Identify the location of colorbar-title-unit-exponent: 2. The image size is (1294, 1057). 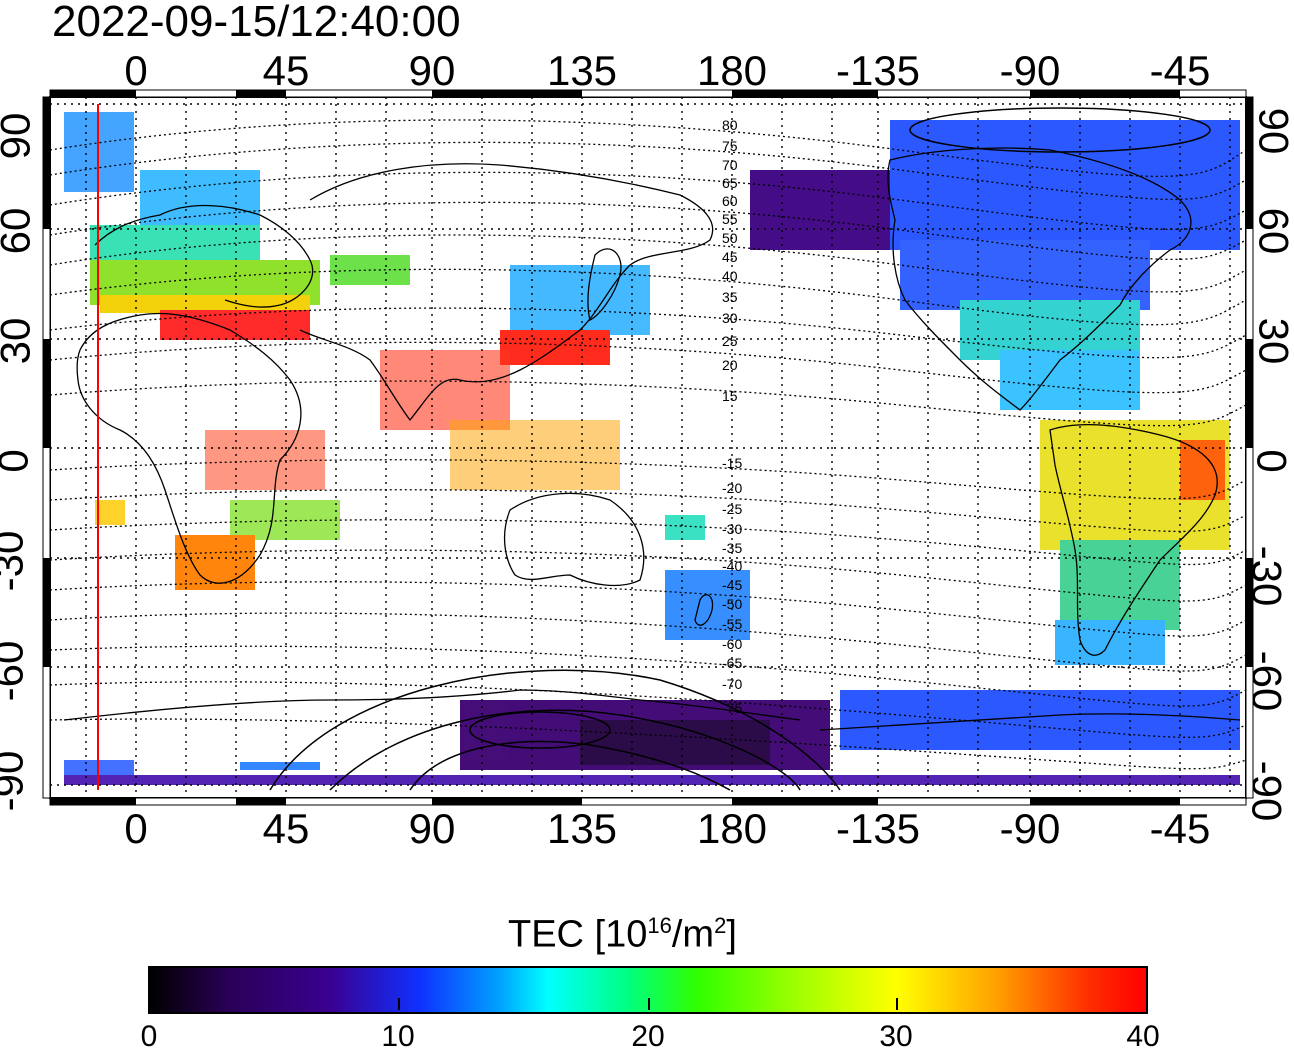
(720, 925).